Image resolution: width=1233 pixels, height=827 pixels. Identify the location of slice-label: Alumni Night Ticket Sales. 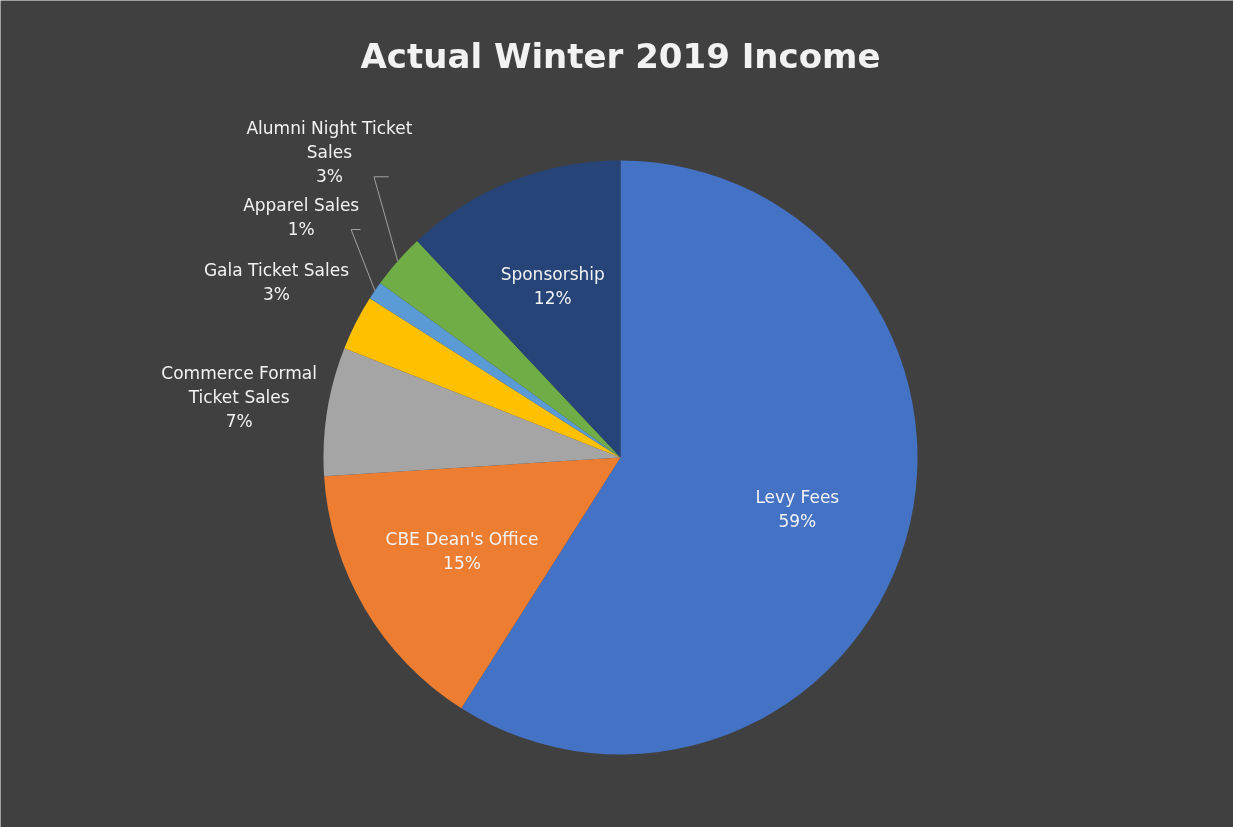
(329, 139).